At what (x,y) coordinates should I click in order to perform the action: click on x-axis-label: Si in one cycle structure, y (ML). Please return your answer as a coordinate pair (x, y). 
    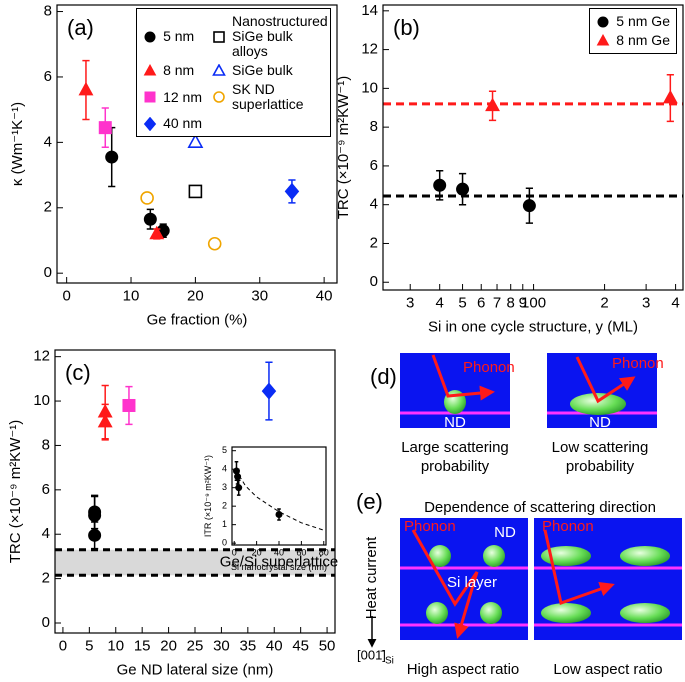
    Looking at the image, I should click on (533, 326).